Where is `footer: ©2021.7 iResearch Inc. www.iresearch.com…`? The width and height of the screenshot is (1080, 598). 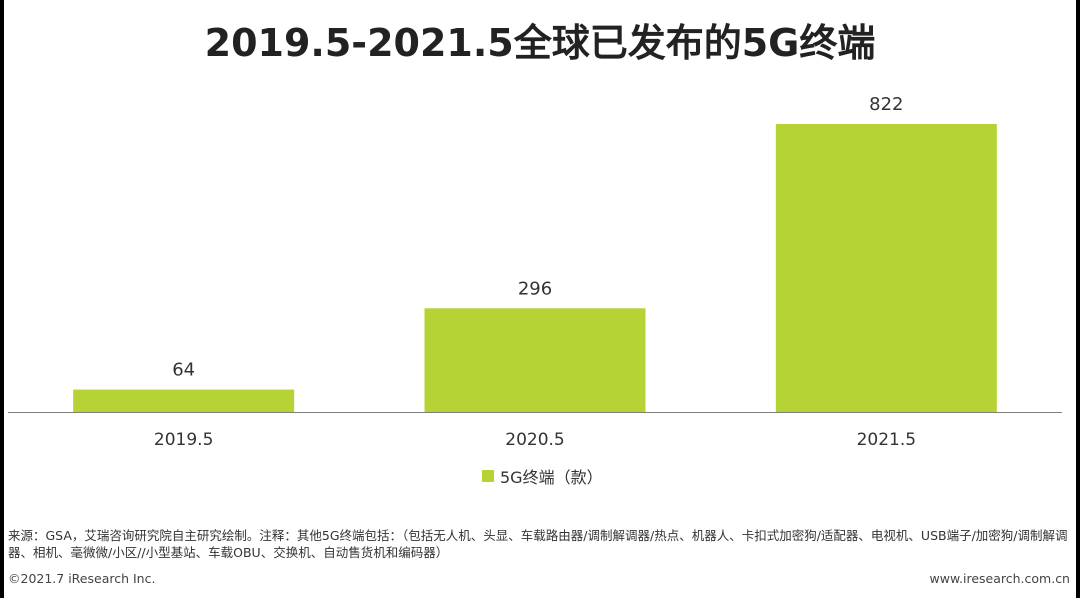
footer: ©2021.7 iResearch Inc. www.iresearch.com… is located at coordinates (539, 578).